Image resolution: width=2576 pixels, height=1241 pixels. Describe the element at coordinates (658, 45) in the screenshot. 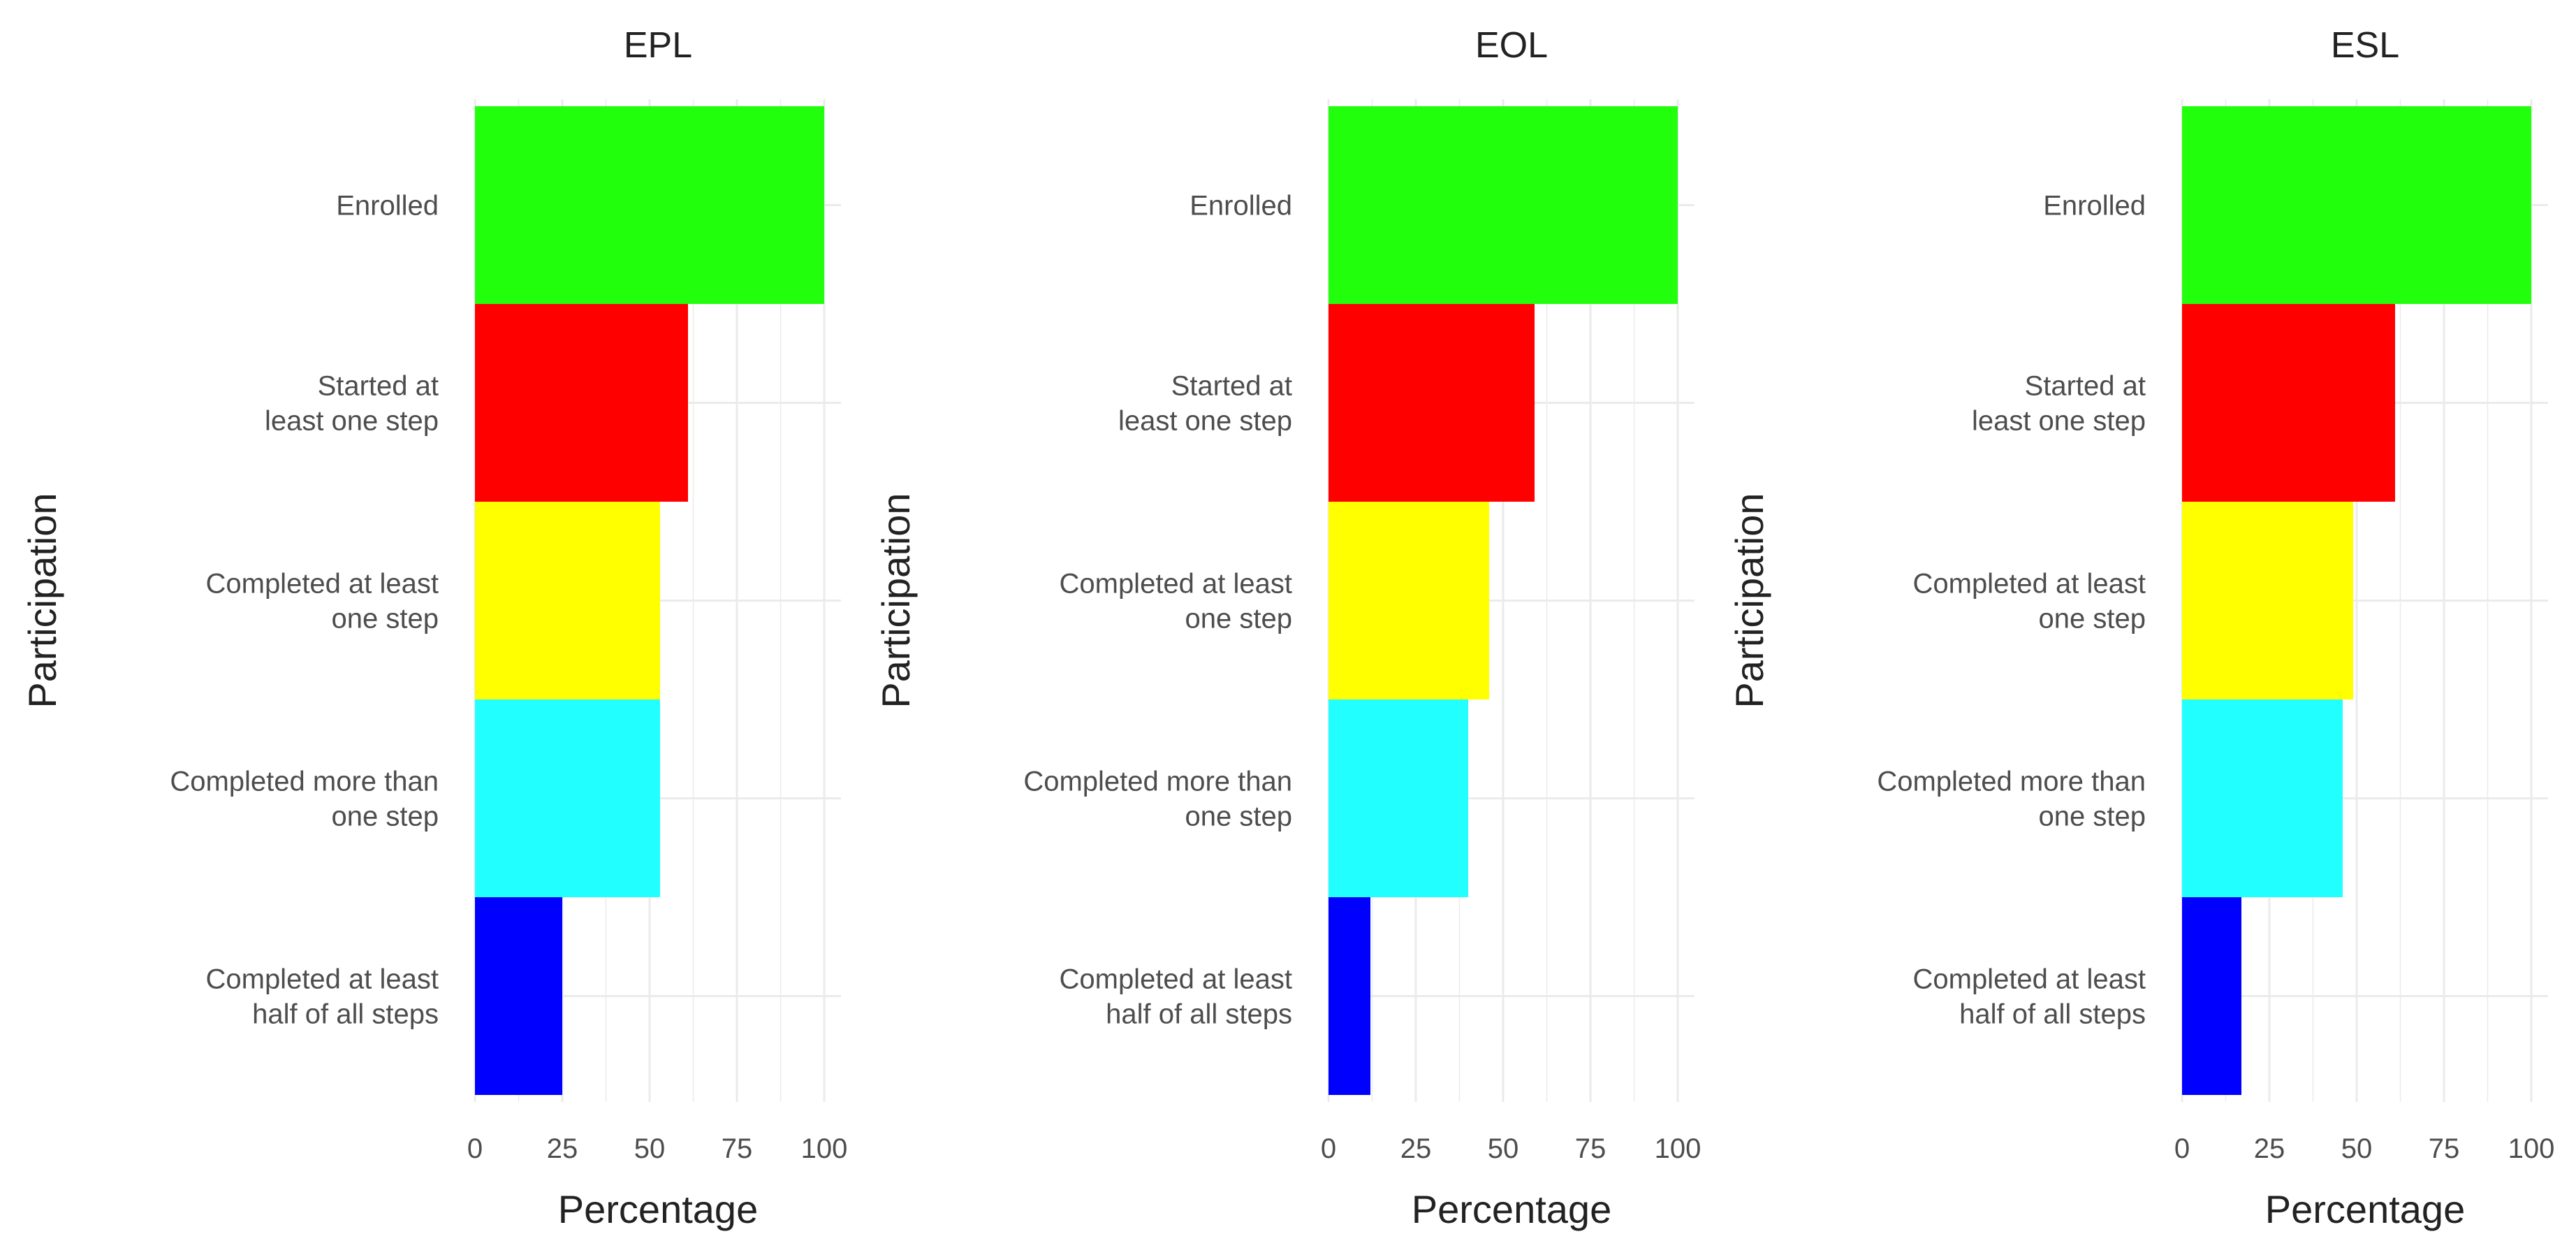

I see `panel-title: EPL` at that location.